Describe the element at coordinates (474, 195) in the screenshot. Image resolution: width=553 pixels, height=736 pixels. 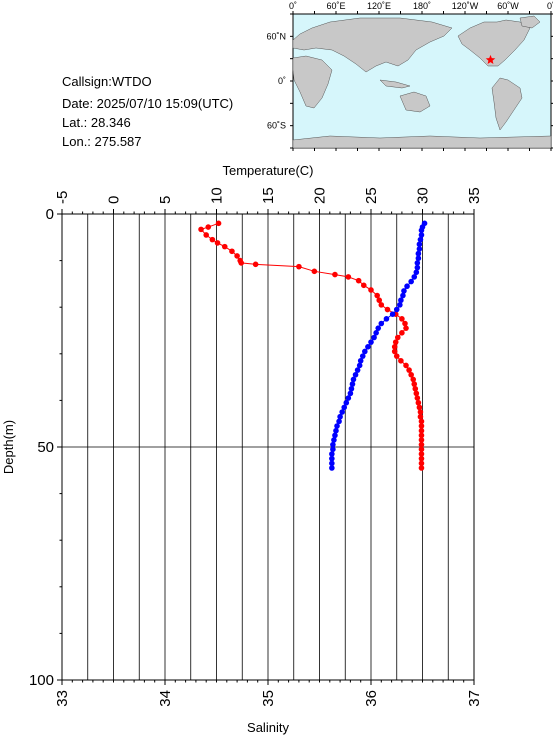
I see `temperature-tick-label: 35` at that location.